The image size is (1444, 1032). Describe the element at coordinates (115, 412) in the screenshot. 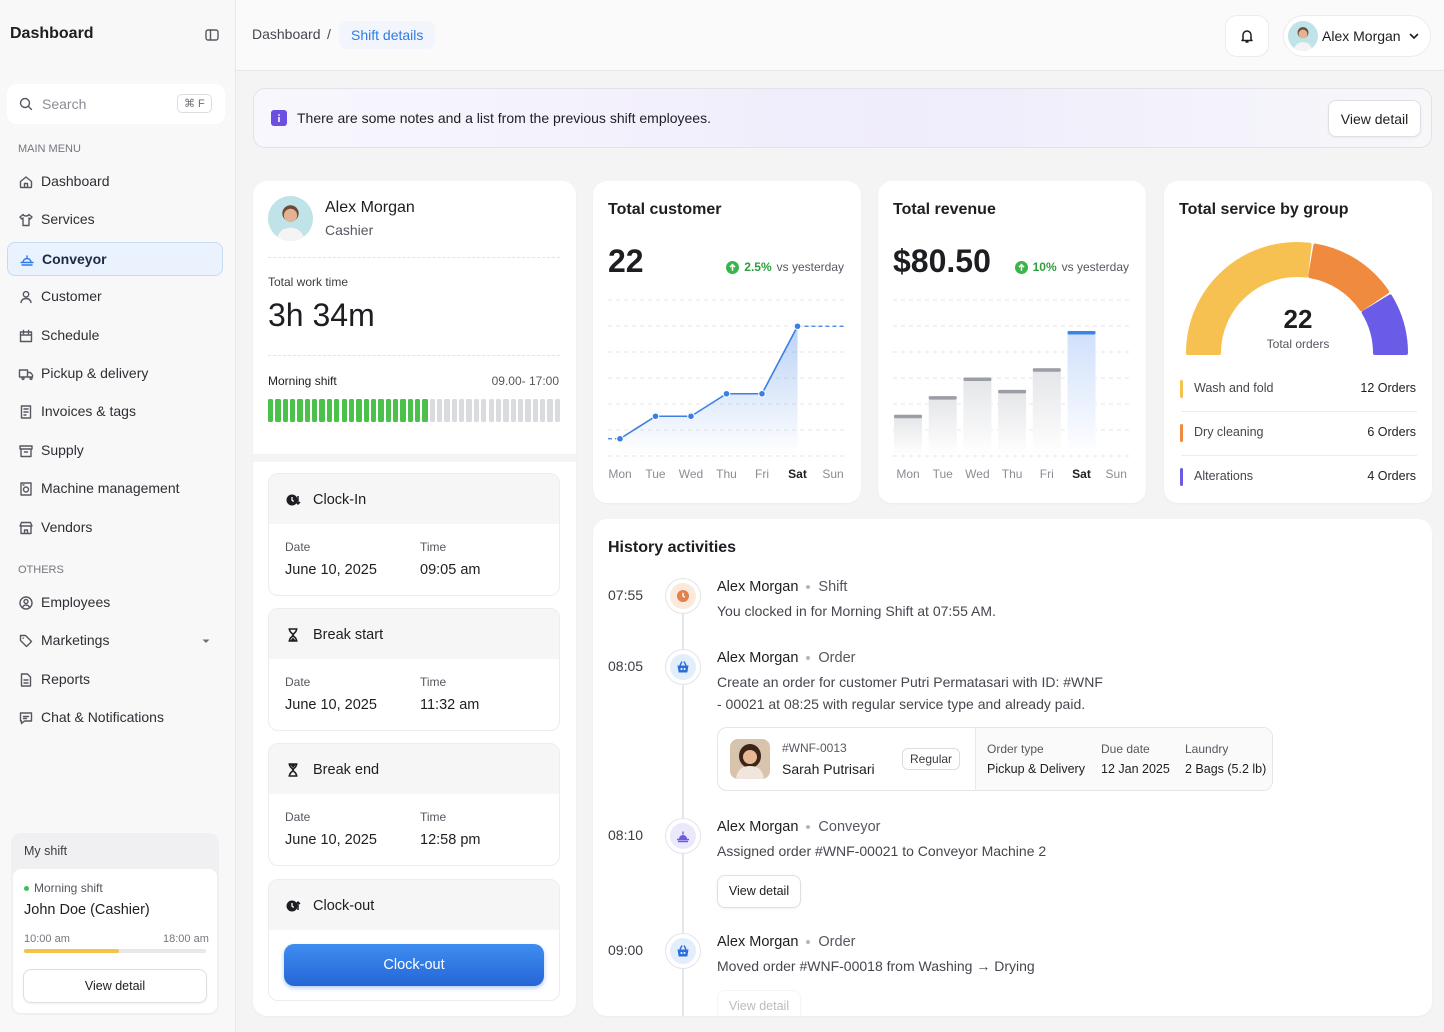

I see `menu-item: Invoices & tags` at that location.